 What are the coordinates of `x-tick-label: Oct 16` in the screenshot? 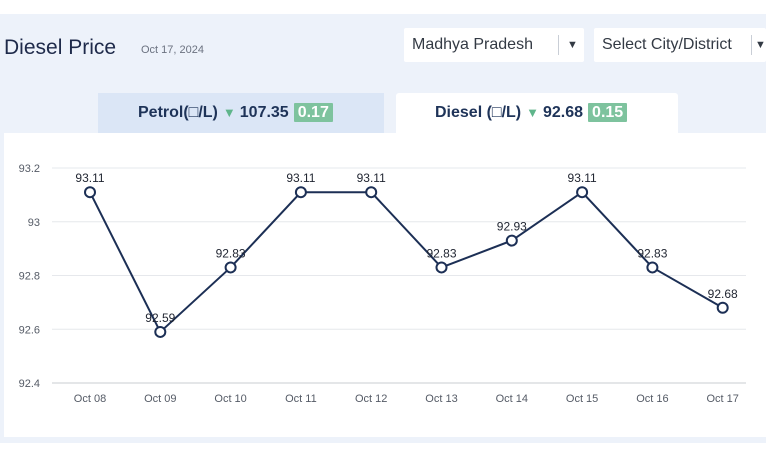 It's located at (652, 399).